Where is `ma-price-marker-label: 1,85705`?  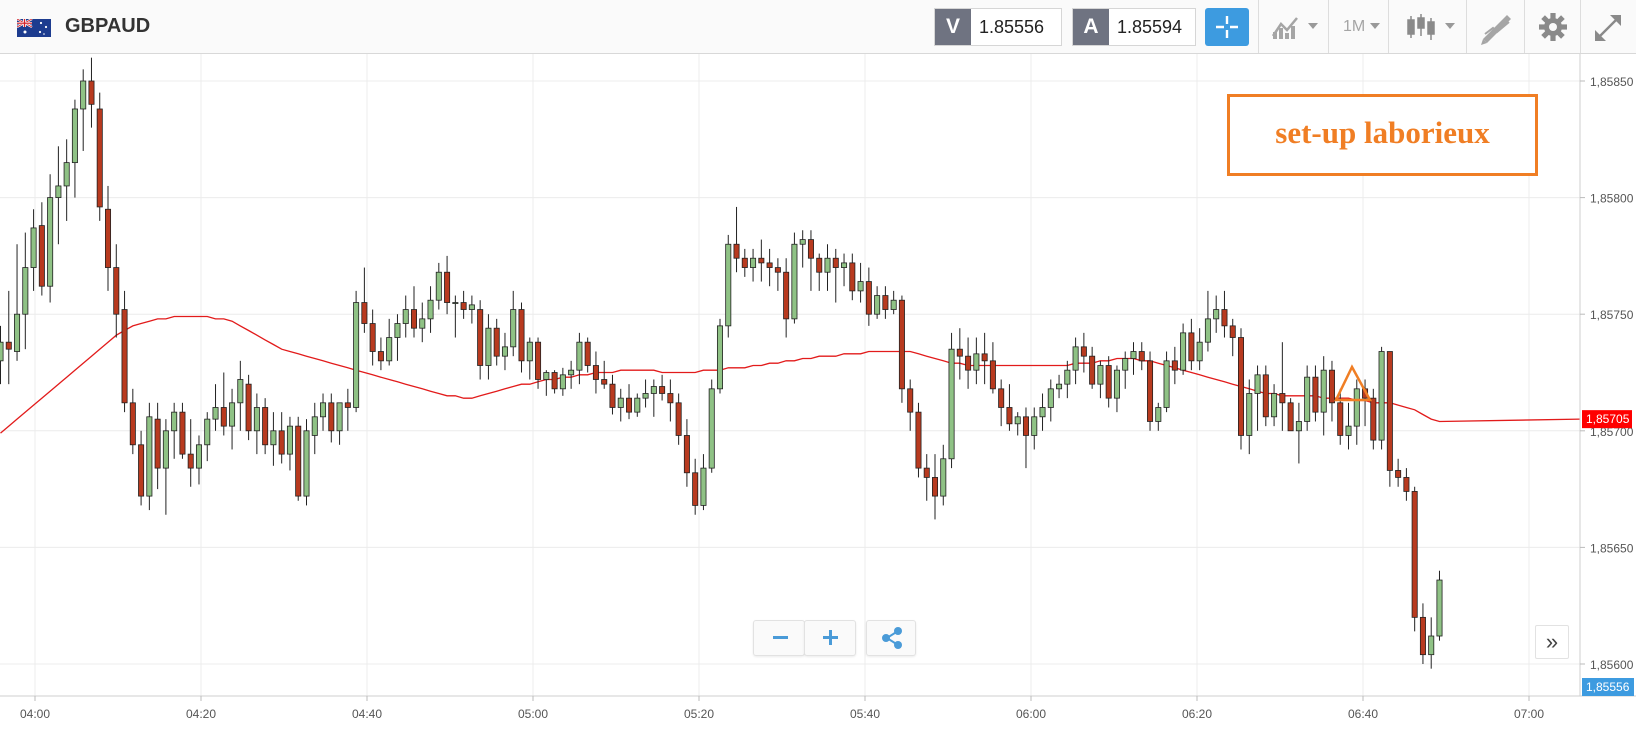 ma-price-marker-label: 1,85705 is located at coordinates (1608, 419).